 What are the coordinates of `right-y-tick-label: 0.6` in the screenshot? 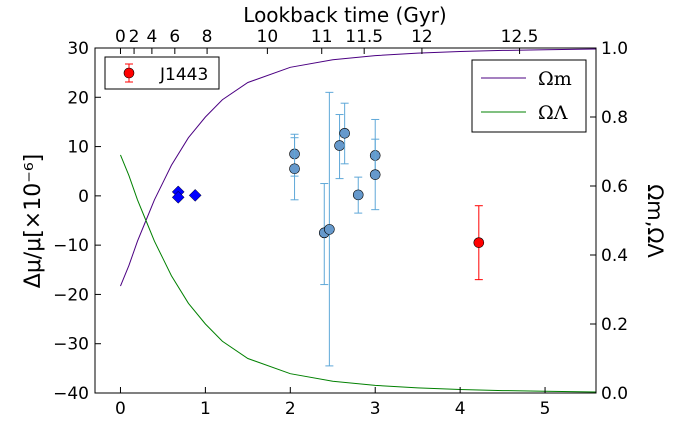 It's located at (614, 187).